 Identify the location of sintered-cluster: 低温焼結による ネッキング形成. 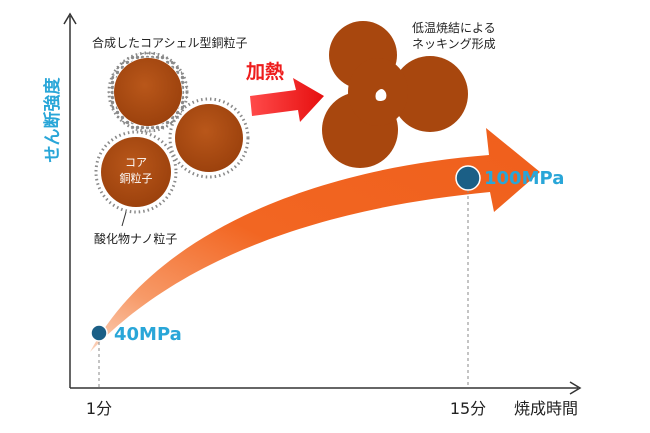
(409, 94).